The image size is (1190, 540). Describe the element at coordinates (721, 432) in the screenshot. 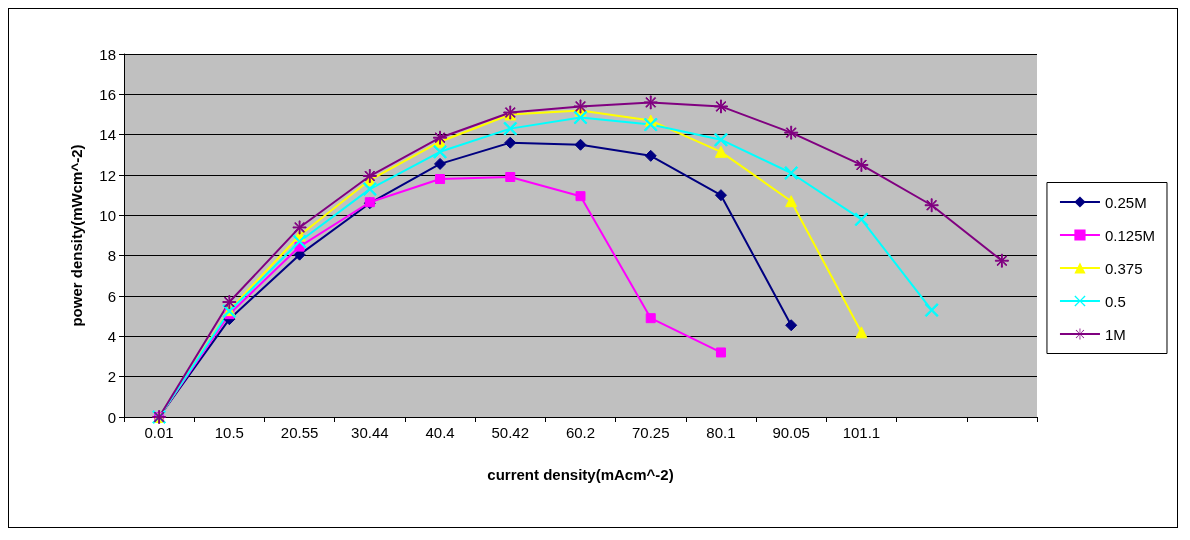

I see `x-tick-label: 80.1` at that location.